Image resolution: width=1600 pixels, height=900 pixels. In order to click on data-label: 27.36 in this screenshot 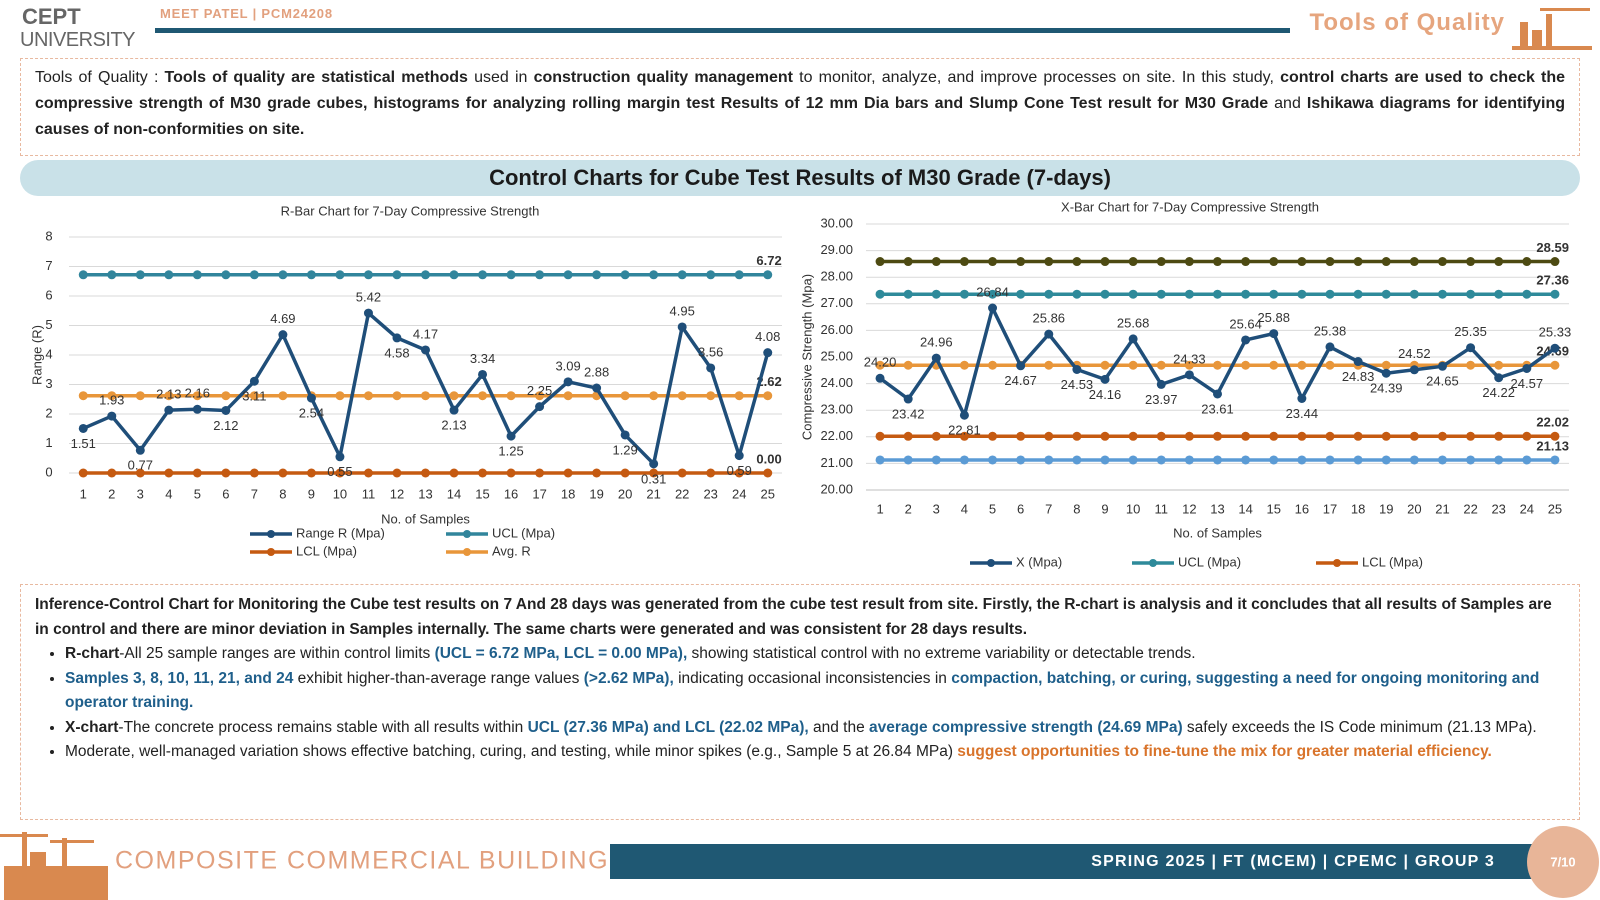, I will do `click(1552, 280)`.